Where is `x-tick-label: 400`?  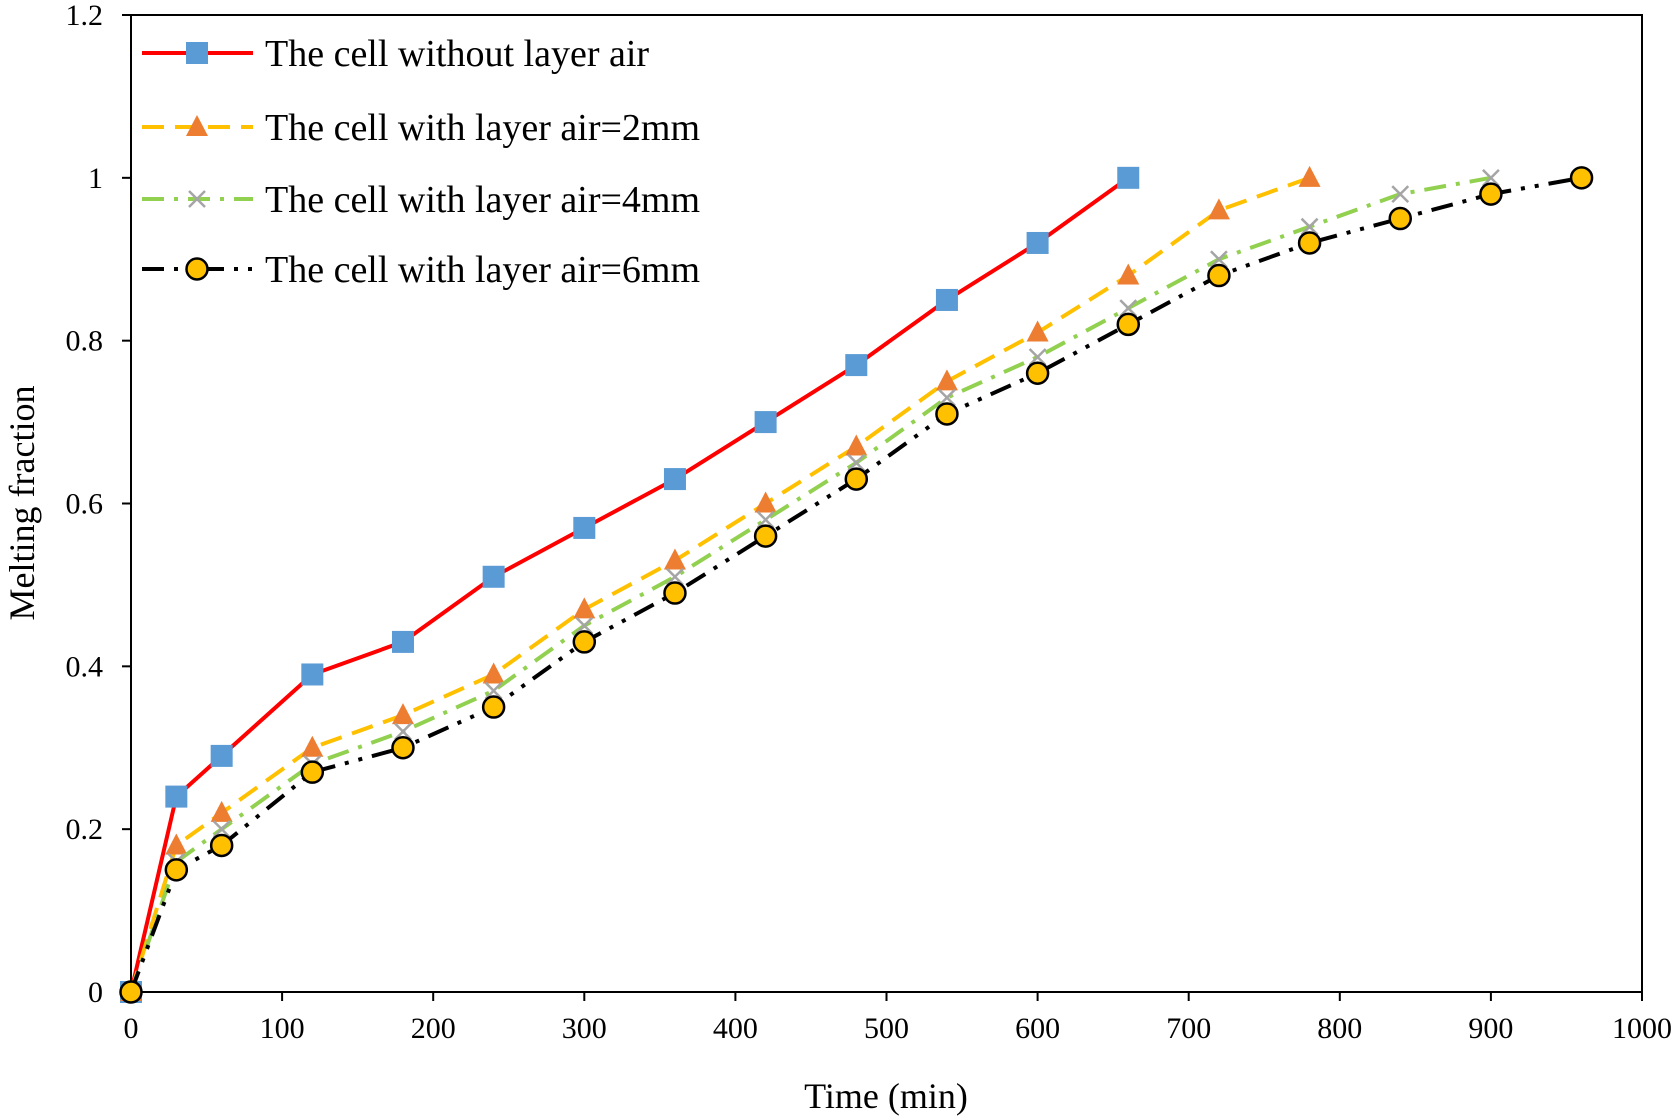
x-tick-label: 400 is located at coordinates (735, 1028).